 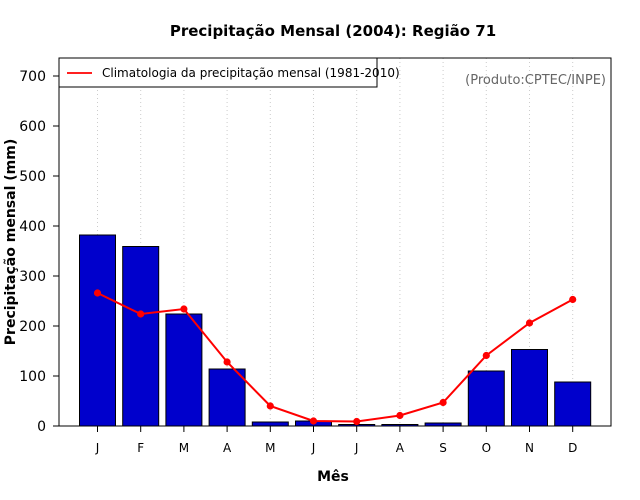 I want to click on legend-box, so click(x=218, y=72).